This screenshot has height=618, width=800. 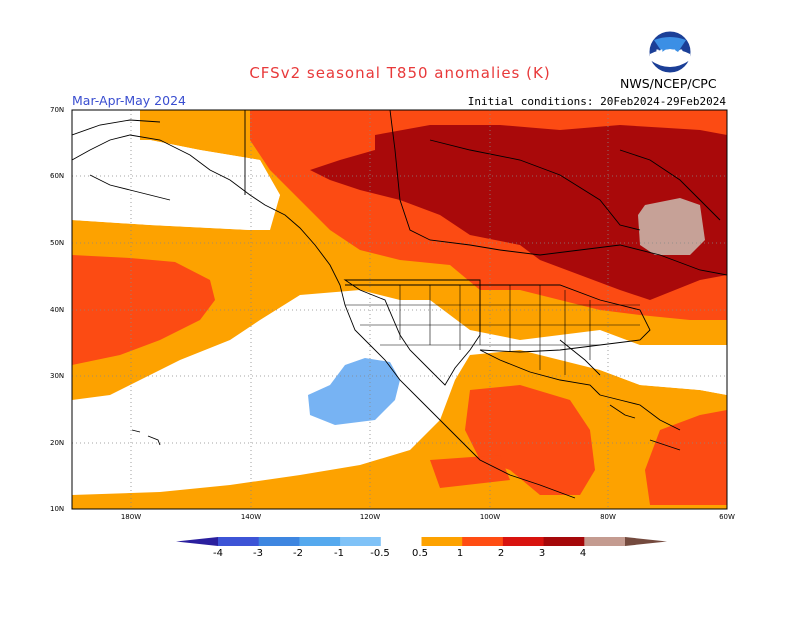 What do you see at coordinates (492, 330) in the screenshot?
I see `state-borders` at bounding box center [492, 330].